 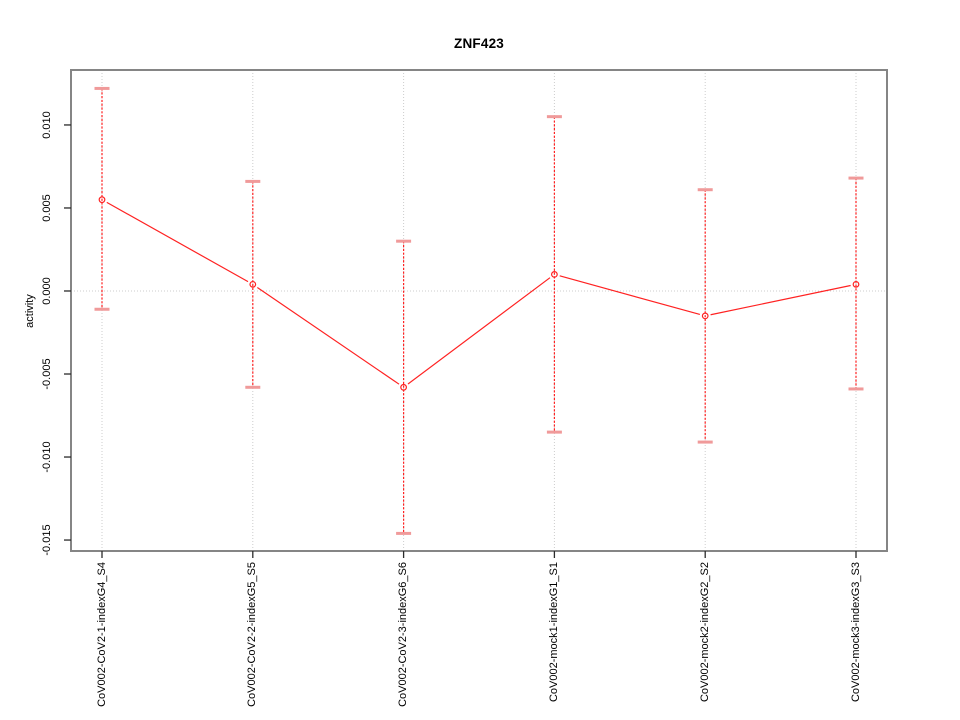 I want to click on chart-title: ZNF423, so click(x=479, y=43).